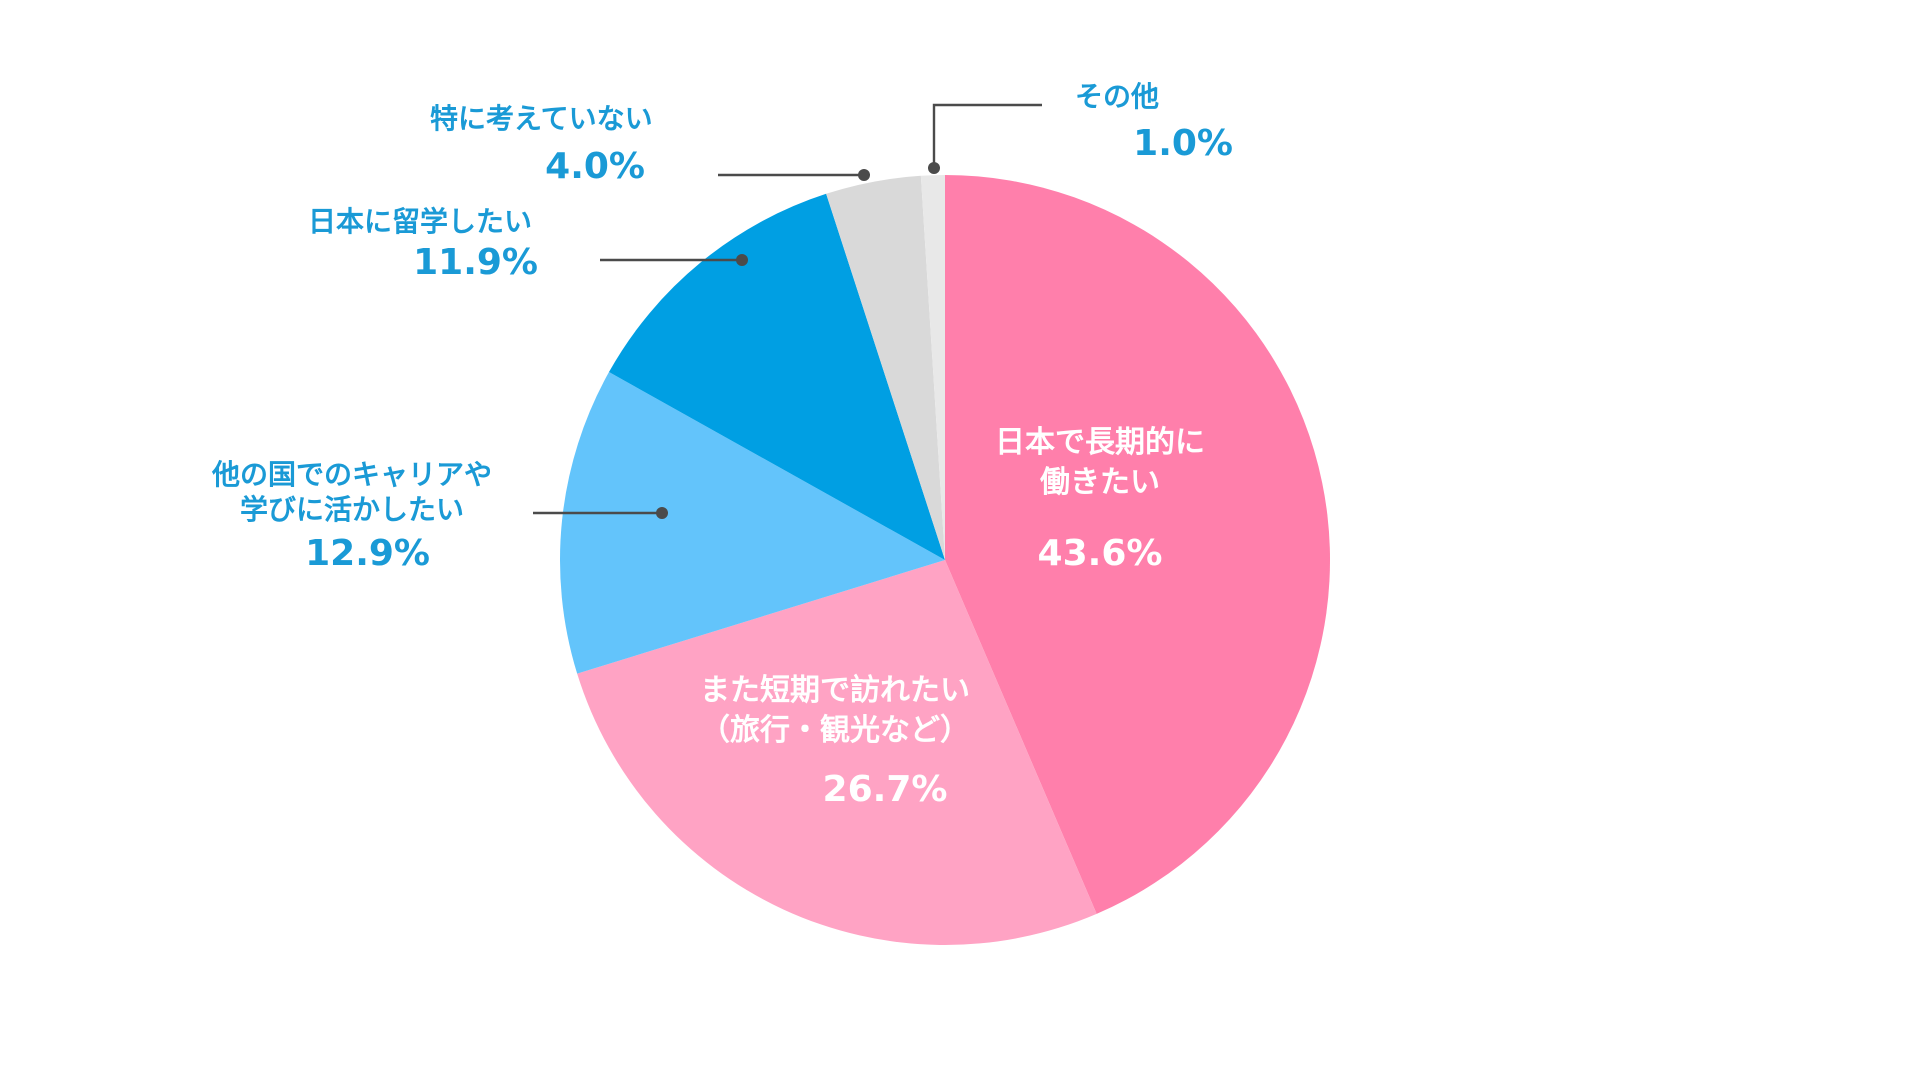 Image resolution: width=1920 pixels, height=1080 pixels. Describe the element at coordinates (367, 553) in the screenshot. I see `slice-value-label-2: 12.9%` at that location.